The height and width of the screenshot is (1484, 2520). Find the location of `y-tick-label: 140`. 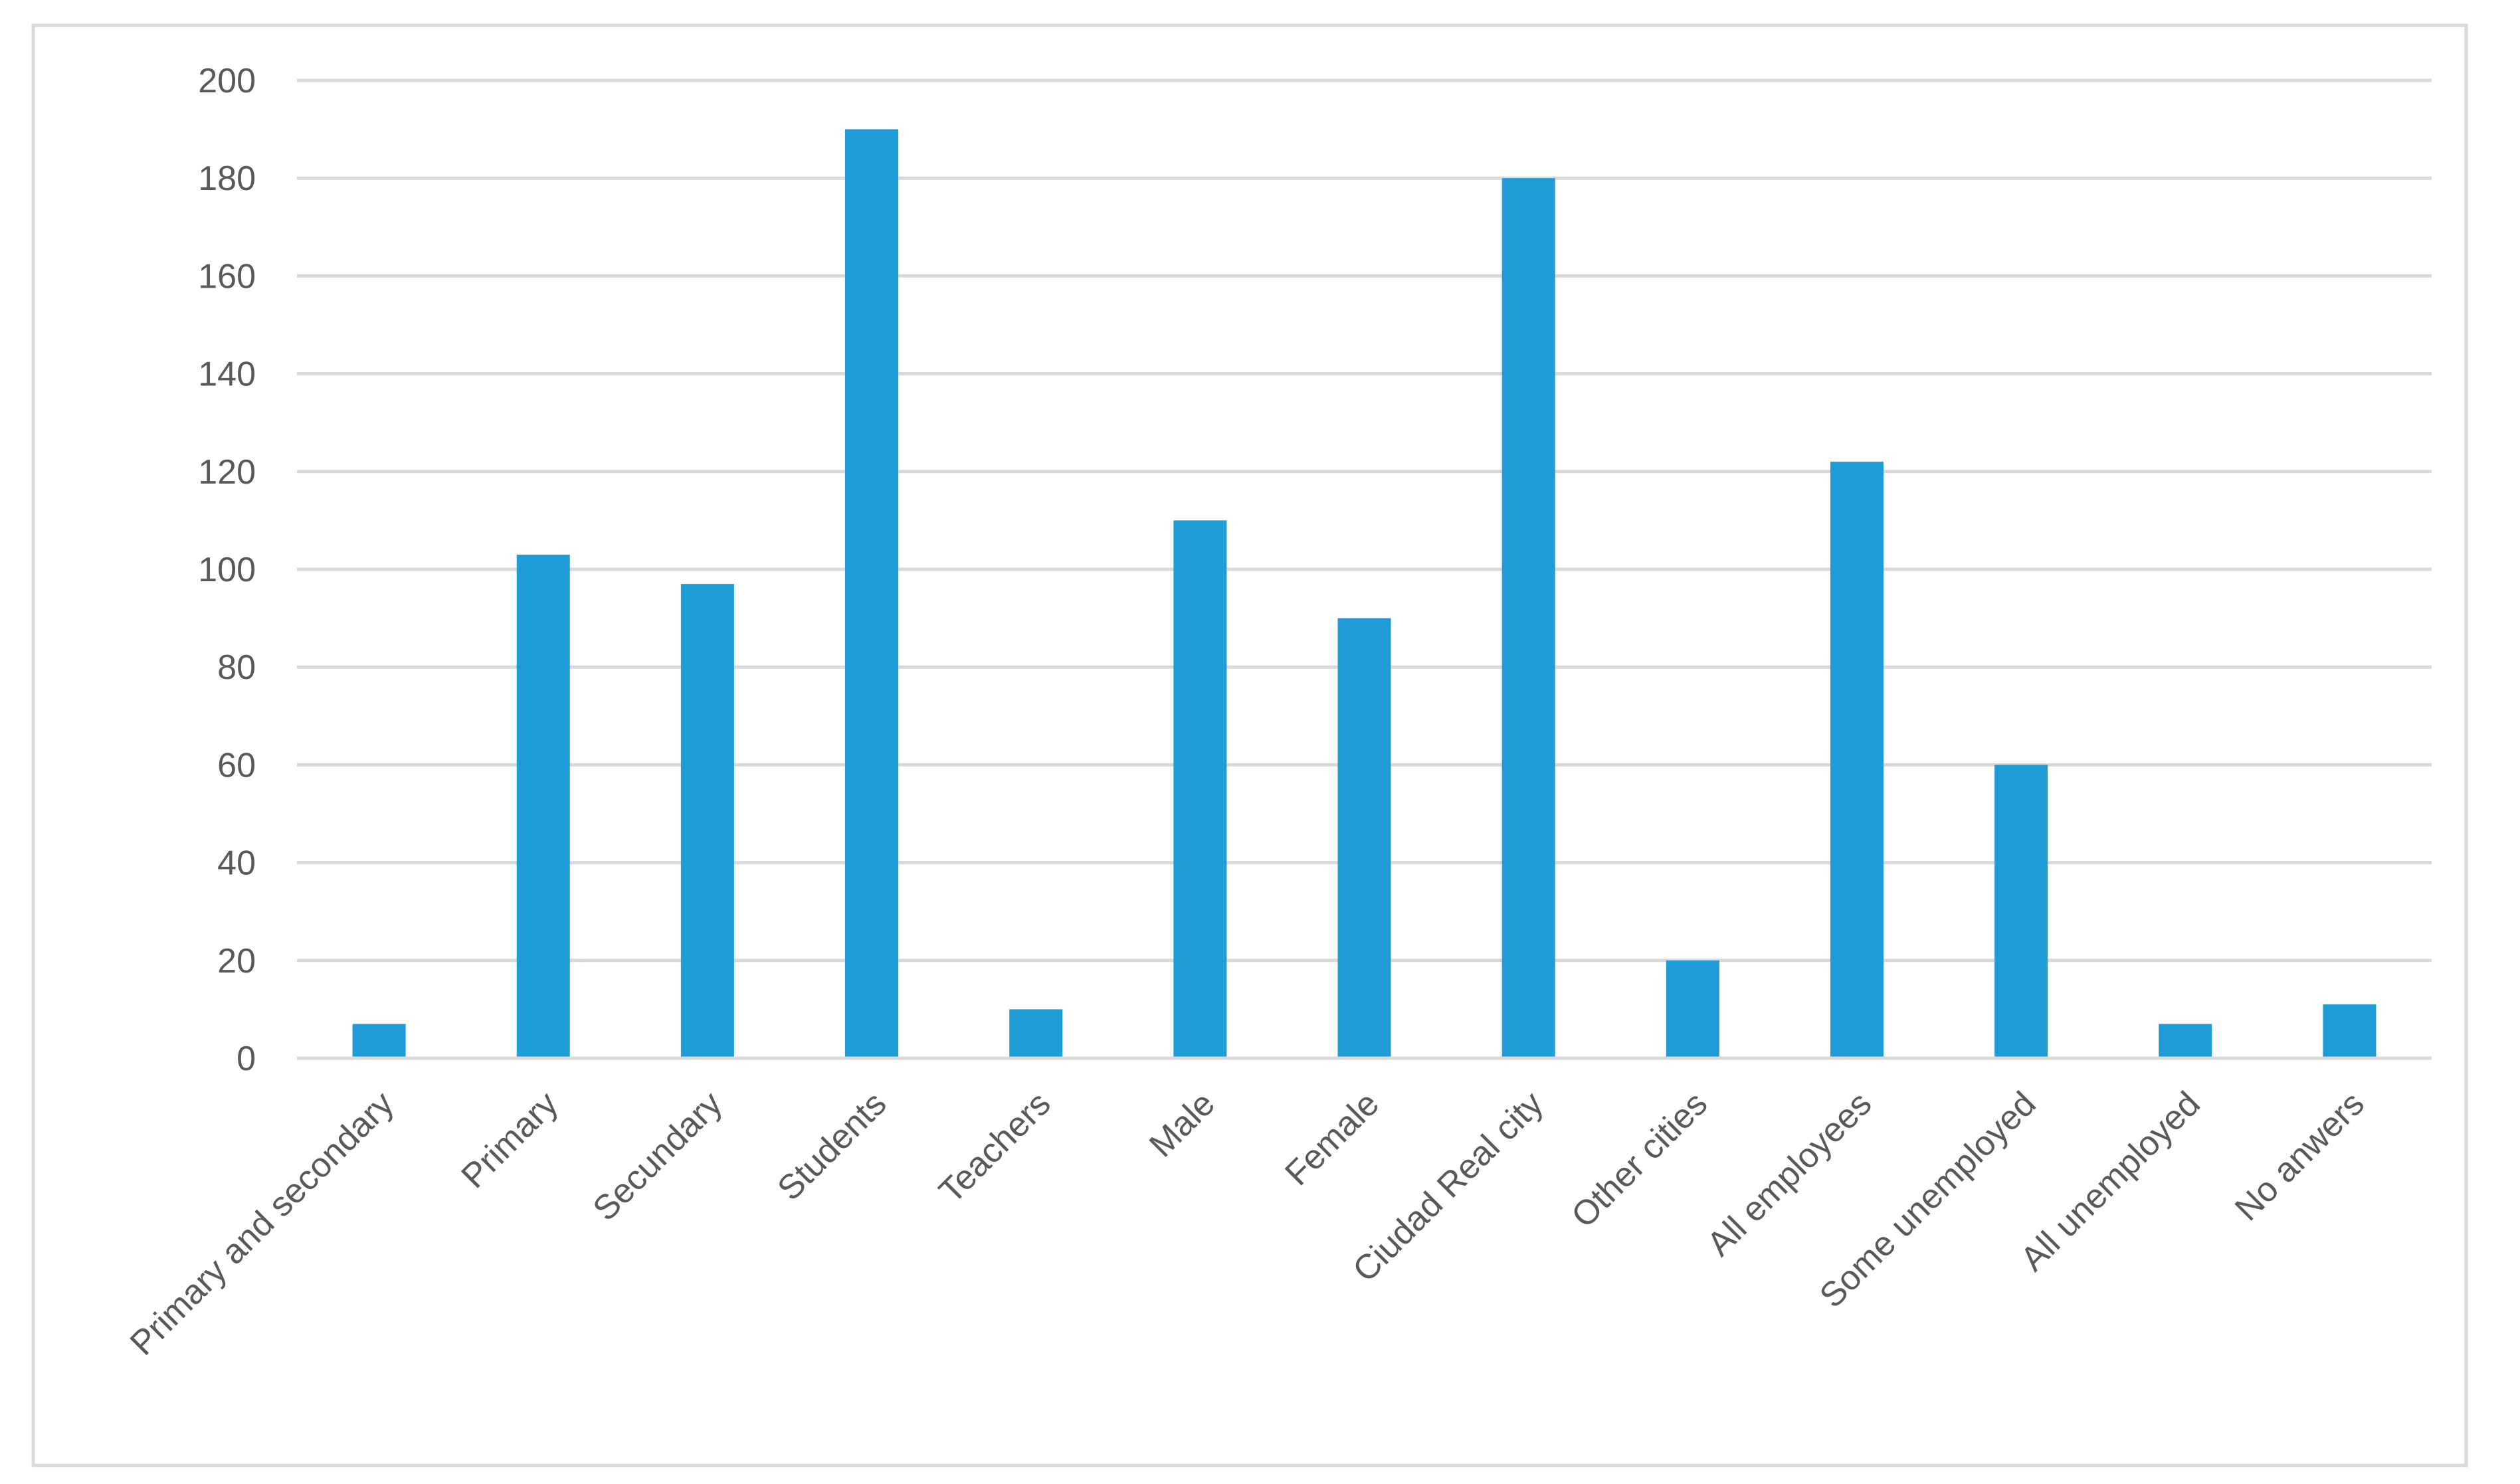

y-tick-label: 140 is located at coordinates (227, 374).